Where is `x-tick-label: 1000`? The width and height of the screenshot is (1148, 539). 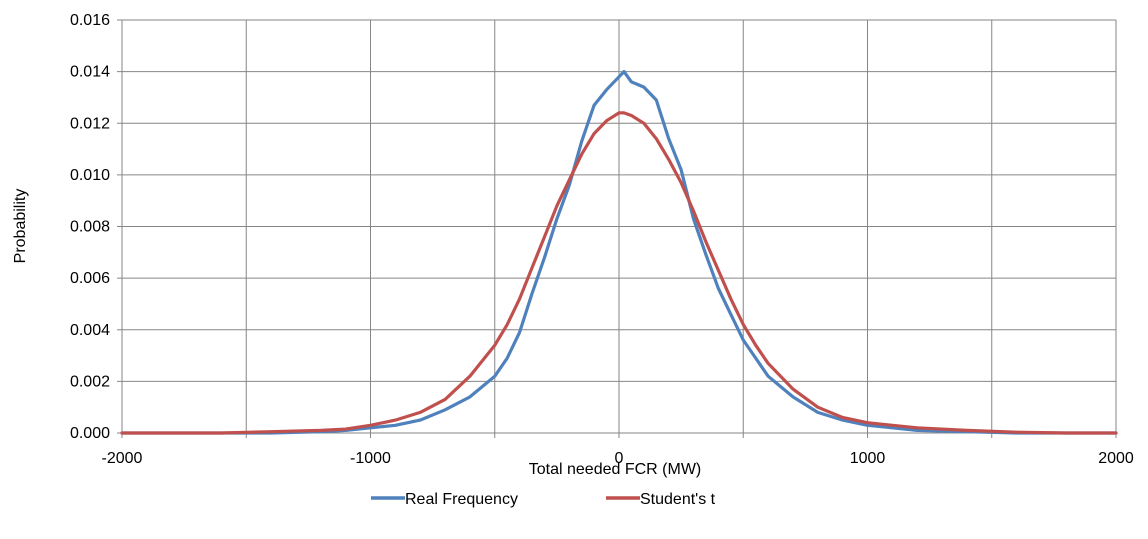 x-tick-label: 1000 is located at coordinates (868, 458).